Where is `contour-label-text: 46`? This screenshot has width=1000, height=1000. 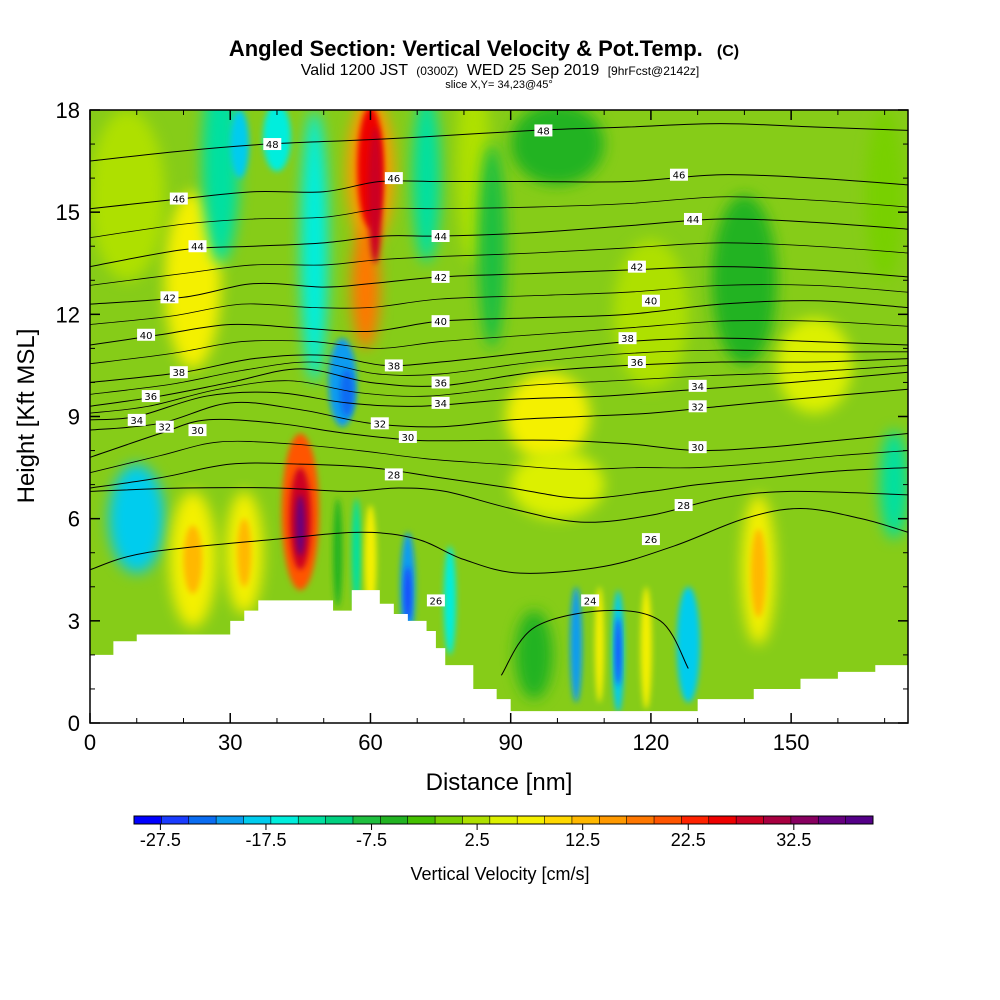
contour-label-text: 46 is located at coordinates (393, 179).